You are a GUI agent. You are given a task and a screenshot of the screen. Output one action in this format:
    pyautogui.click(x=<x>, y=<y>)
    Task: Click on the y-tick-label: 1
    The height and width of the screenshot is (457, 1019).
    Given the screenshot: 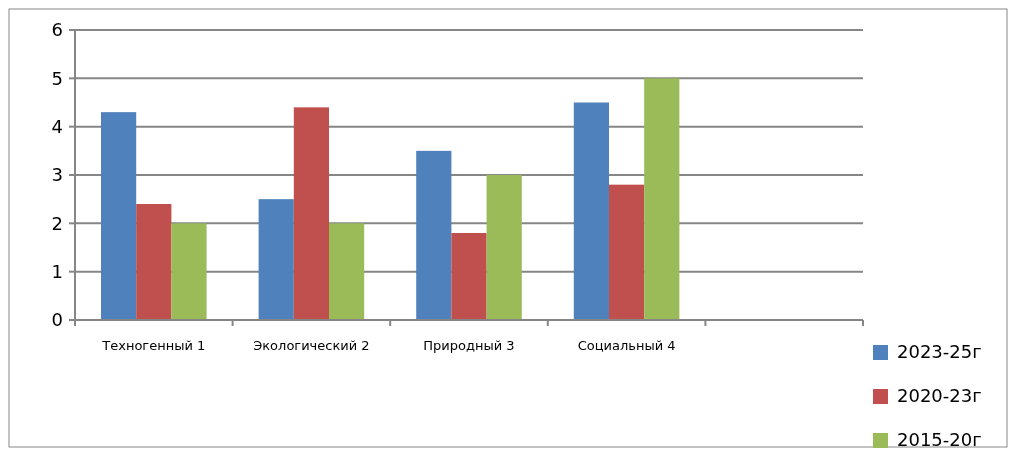 What is the action you would take?
    pyautogui.click(x=57, y=271)
    